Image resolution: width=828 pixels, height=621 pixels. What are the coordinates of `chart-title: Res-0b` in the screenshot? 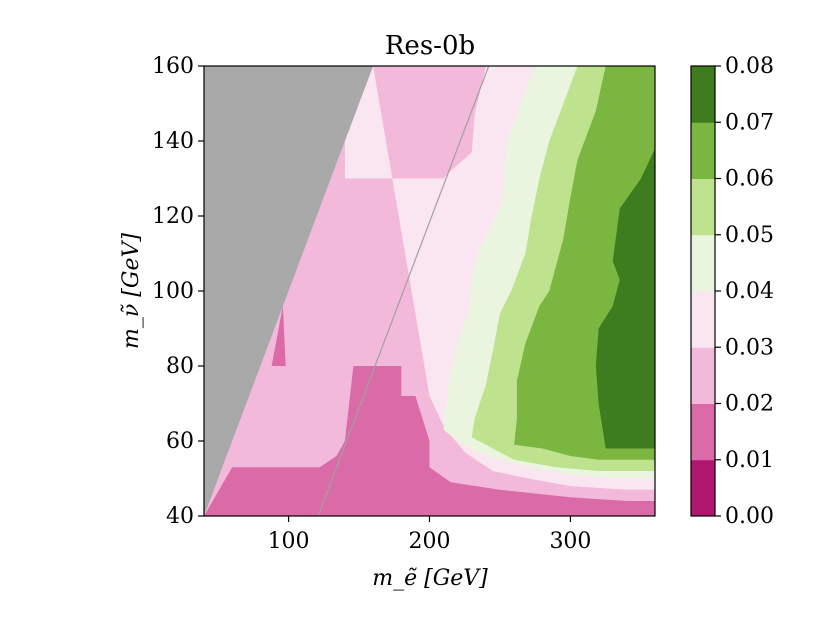 It's located at (430, 46).